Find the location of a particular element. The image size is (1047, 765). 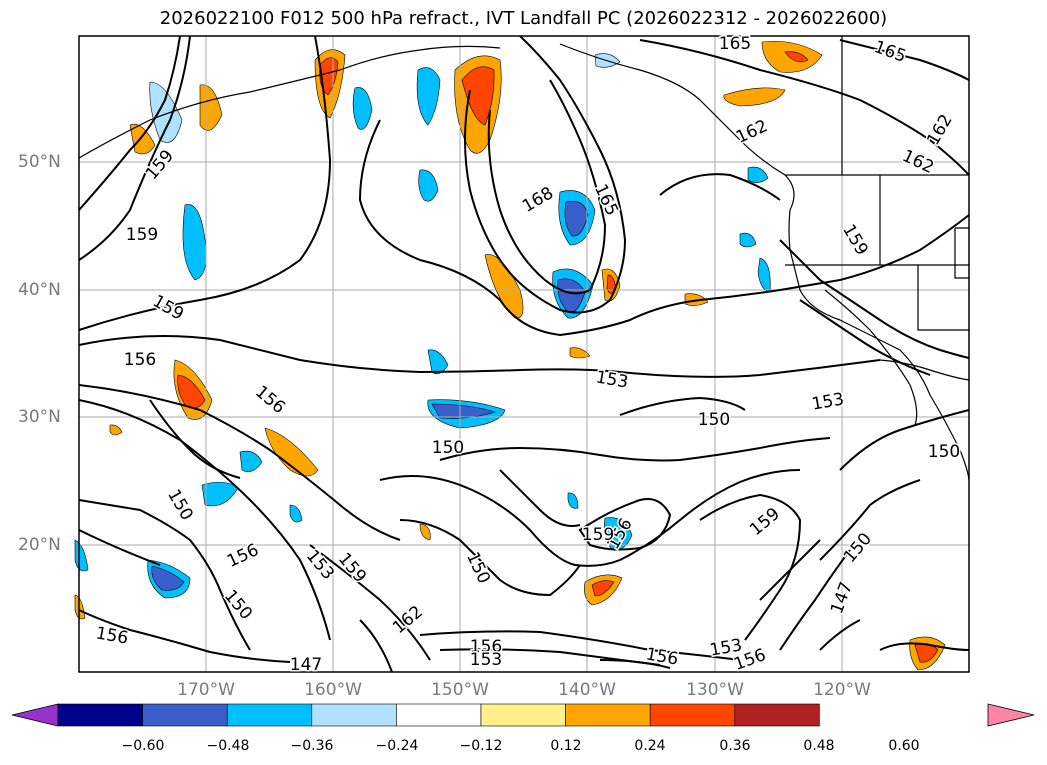

colorbar-tick: 0.48 is located at coordinates (819, 746).